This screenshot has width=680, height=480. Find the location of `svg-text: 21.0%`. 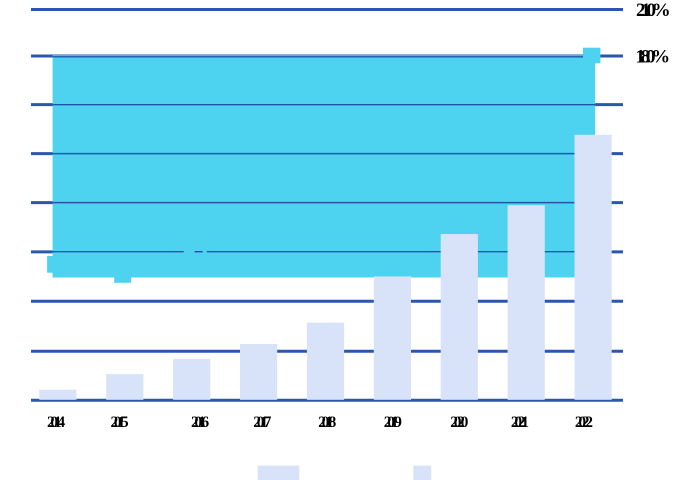

svg-text: 21.0% is located at coordinates (653, 10).